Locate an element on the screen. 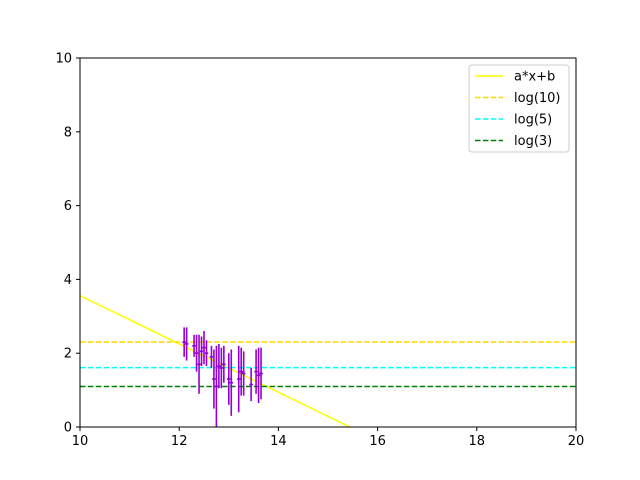 This screenshot has height=480, width=640. legend-box is located at coordinates (519, 108).